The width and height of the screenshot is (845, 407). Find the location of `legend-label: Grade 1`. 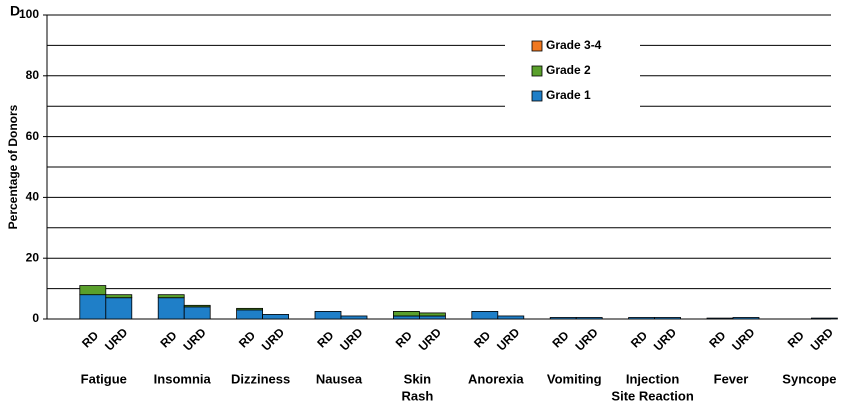

legend-label: Grade 1 is located at coordinates (568, 95).